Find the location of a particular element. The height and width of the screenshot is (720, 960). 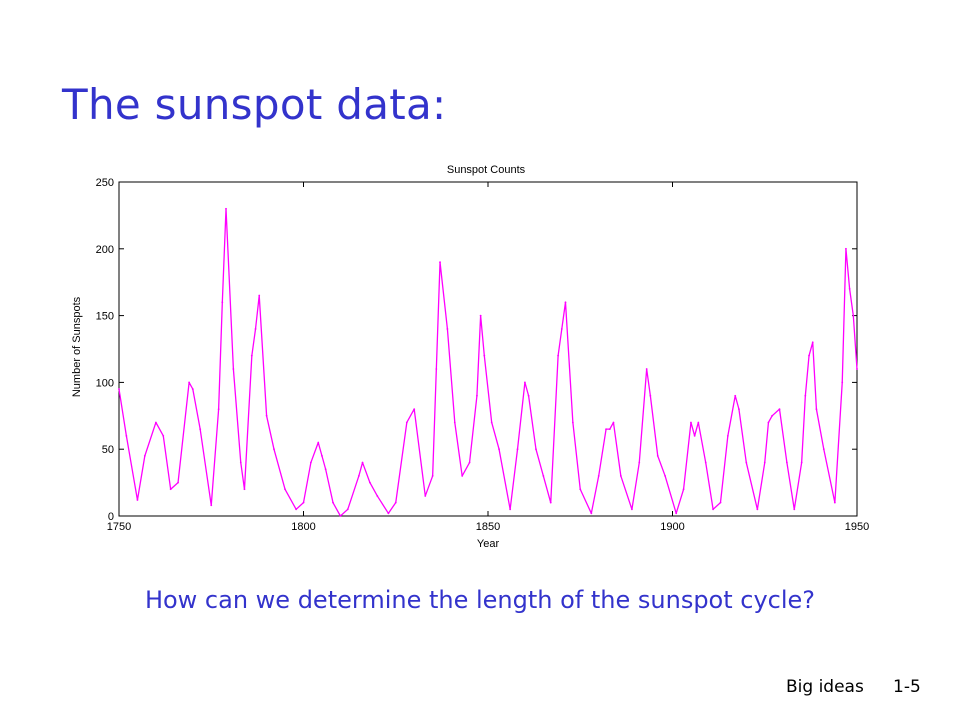

footer-section-label: Big ideas is located at coordinates (825, 687).